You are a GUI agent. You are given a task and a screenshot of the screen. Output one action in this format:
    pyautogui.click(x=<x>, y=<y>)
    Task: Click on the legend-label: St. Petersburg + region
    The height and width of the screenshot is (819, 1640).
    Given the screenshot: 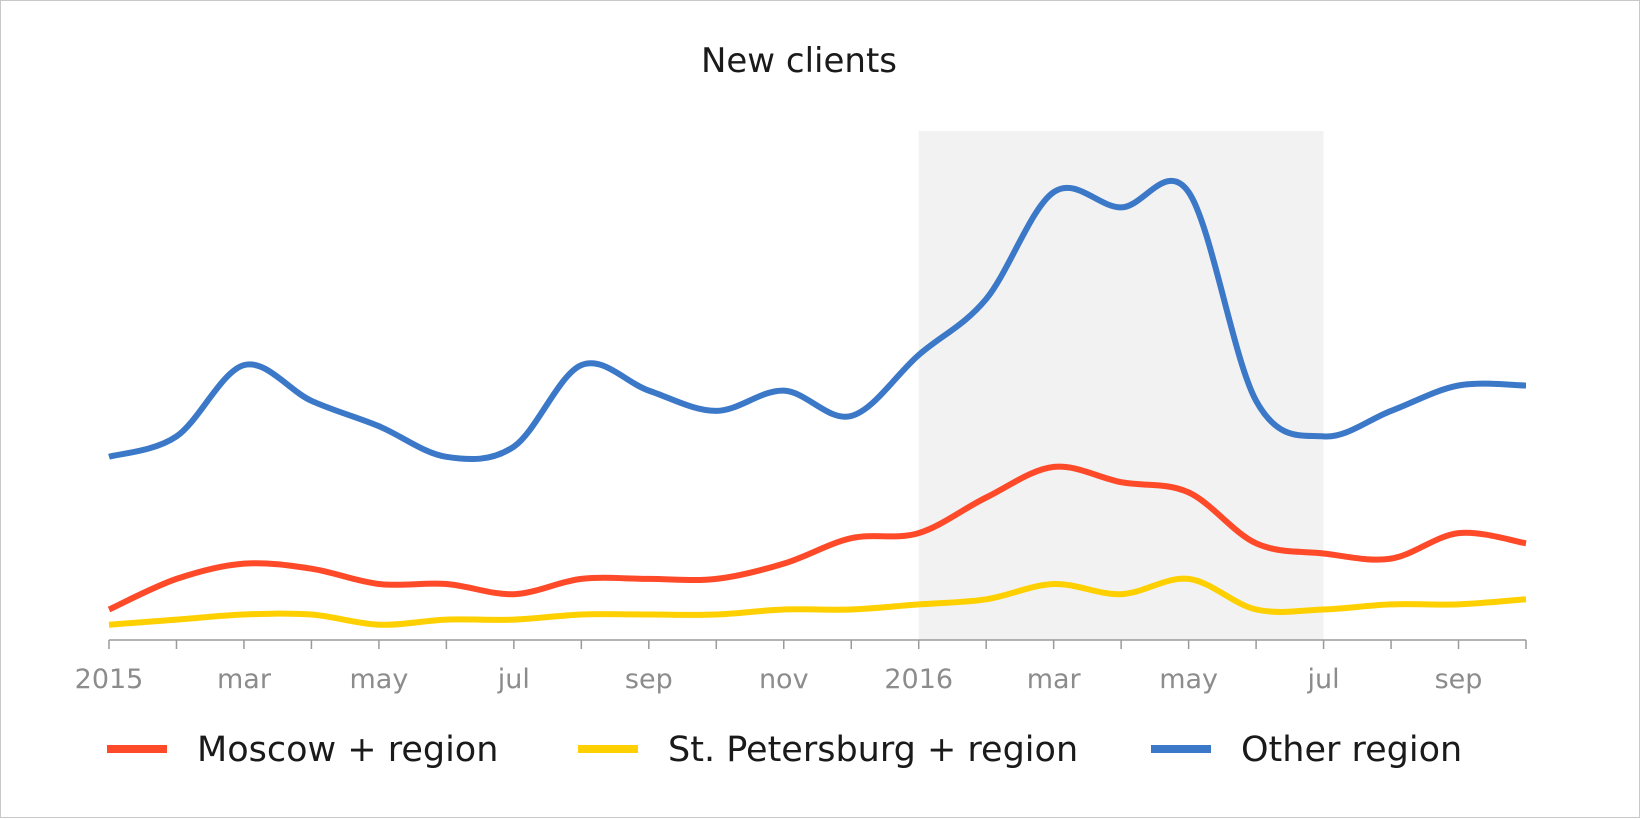 What is the action you would take?
    pyautogui.click(x=873, y=750)
    